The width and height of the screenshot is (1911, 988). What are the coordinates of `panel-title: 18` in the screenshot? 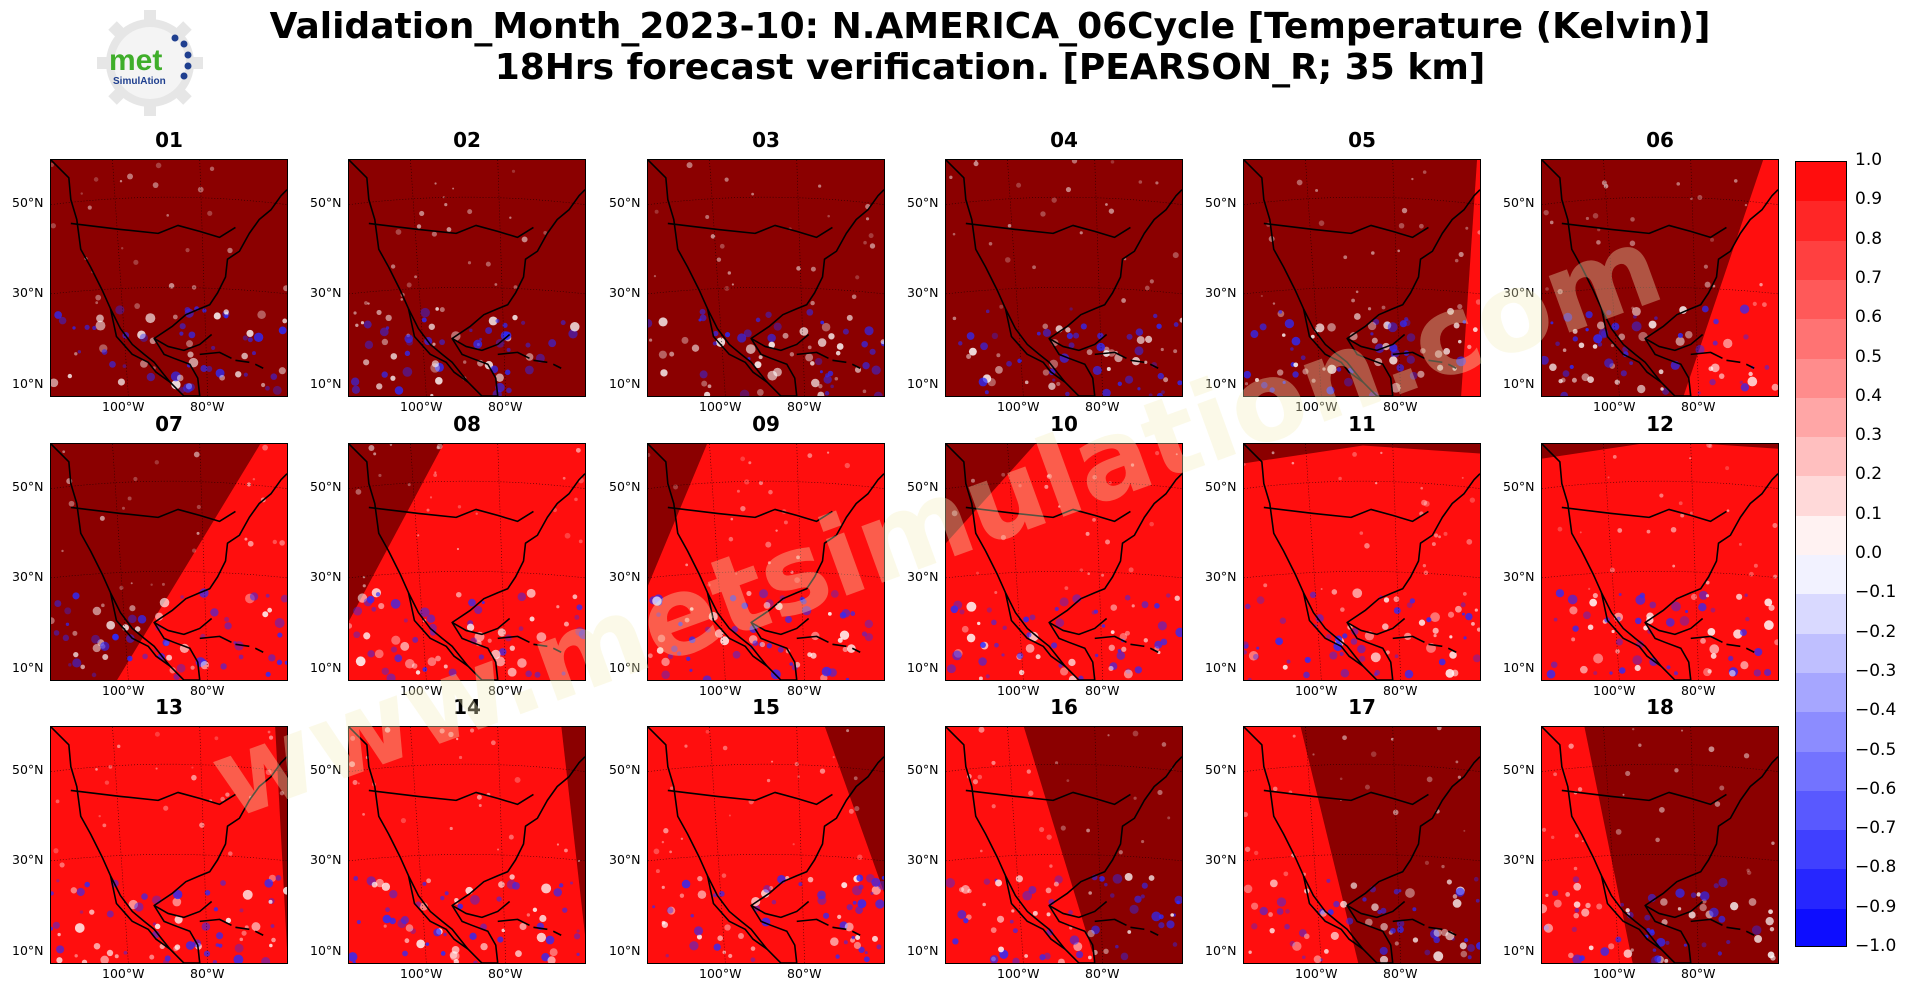 It's located at (1660, 707).